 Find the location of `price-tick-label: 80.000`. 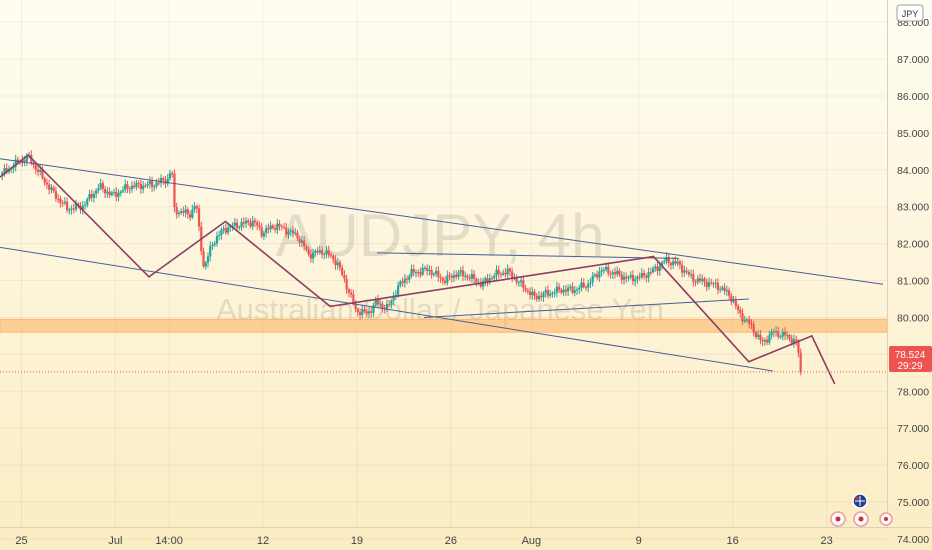

price-tick-label: 80.000 is located at coordinates (913, 318).